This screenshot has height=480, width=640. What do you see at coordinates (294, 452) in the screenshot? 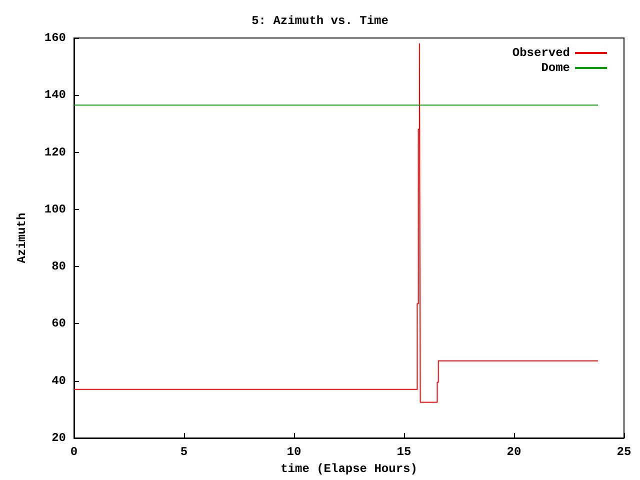
I see `x-tick-label: 10` at bounding box center [294, 452].